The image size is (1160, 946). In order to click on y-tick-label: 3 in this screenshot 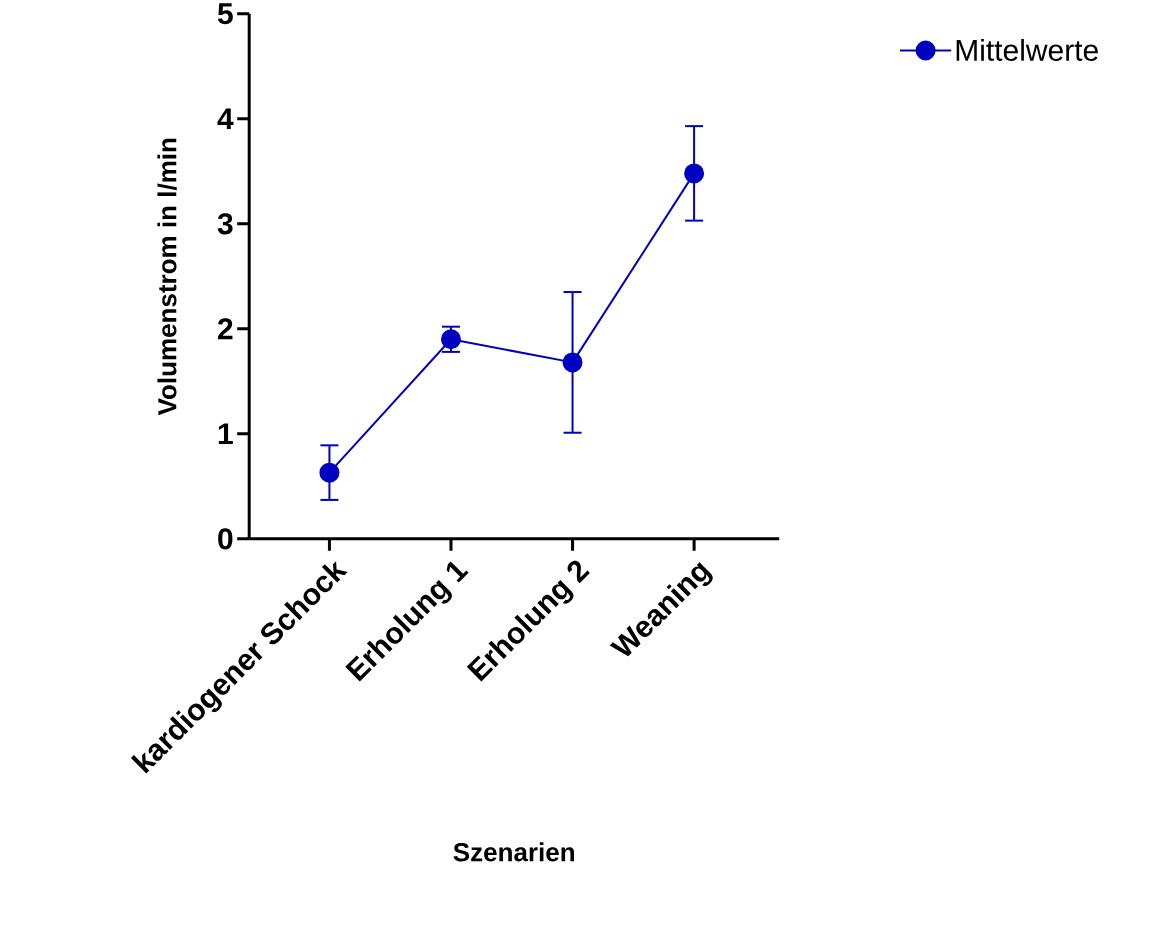, I will do `click(225, 224)`.